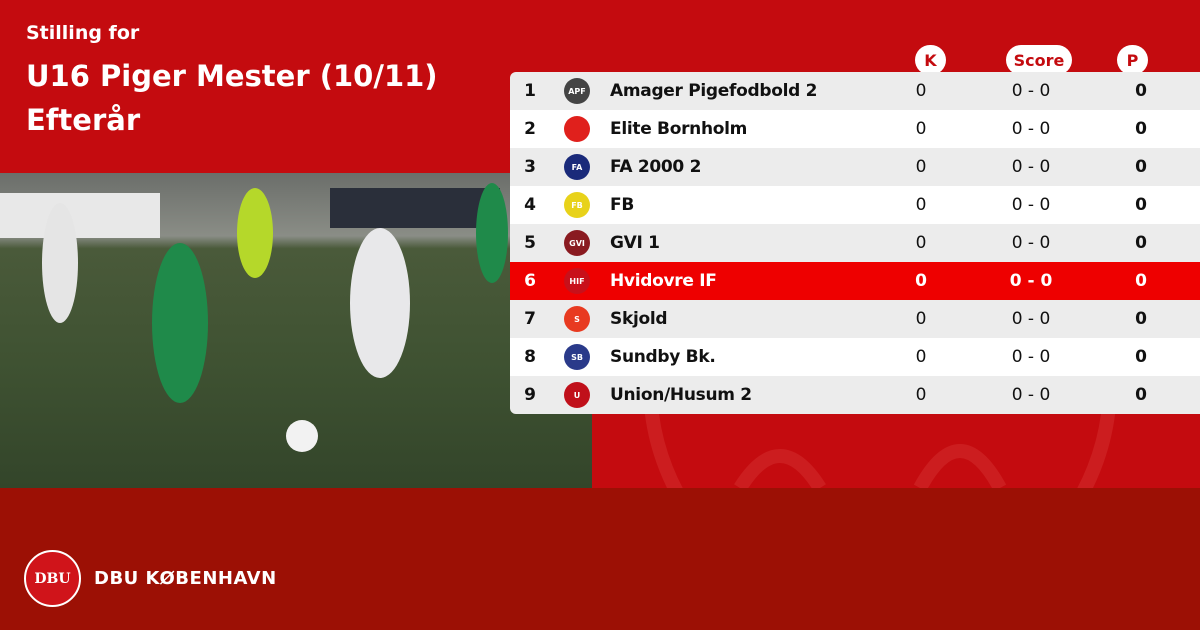 Image resolution: width=1200 pixels, height=630 pixels. I want to click on team-logo-icon, so click(577, 129).